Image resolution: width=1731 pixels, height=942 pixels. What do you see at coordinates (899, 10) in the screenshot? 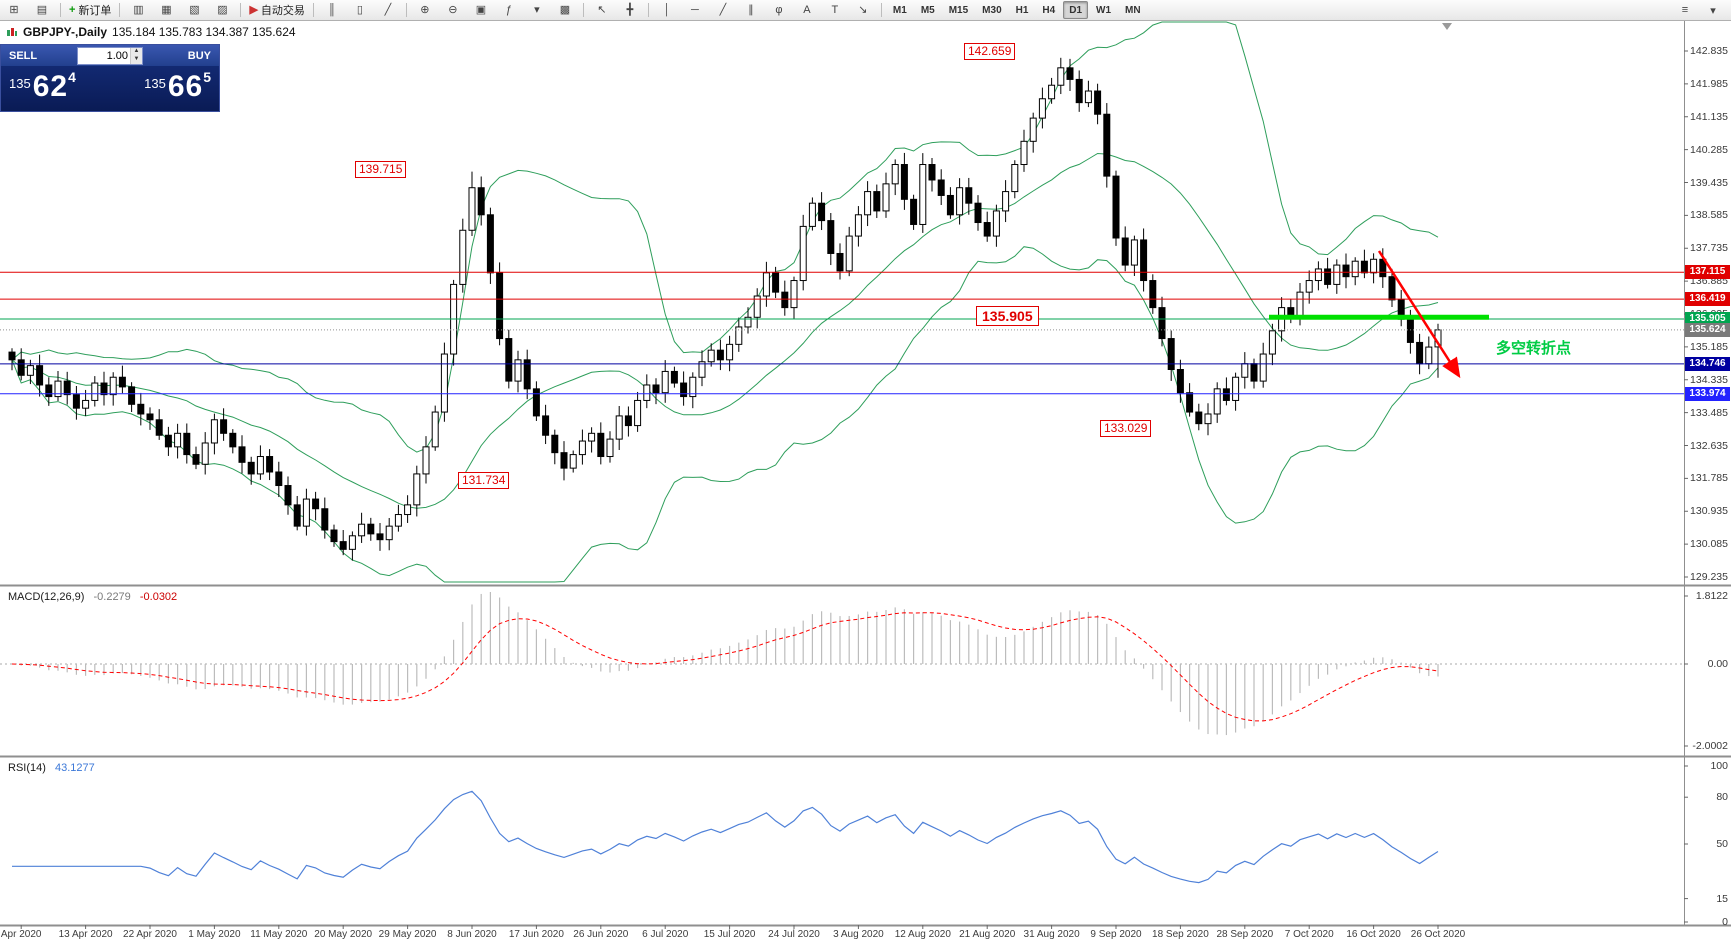
I see `timeframe-m1-button: M1` at bounding box center [899, 10].